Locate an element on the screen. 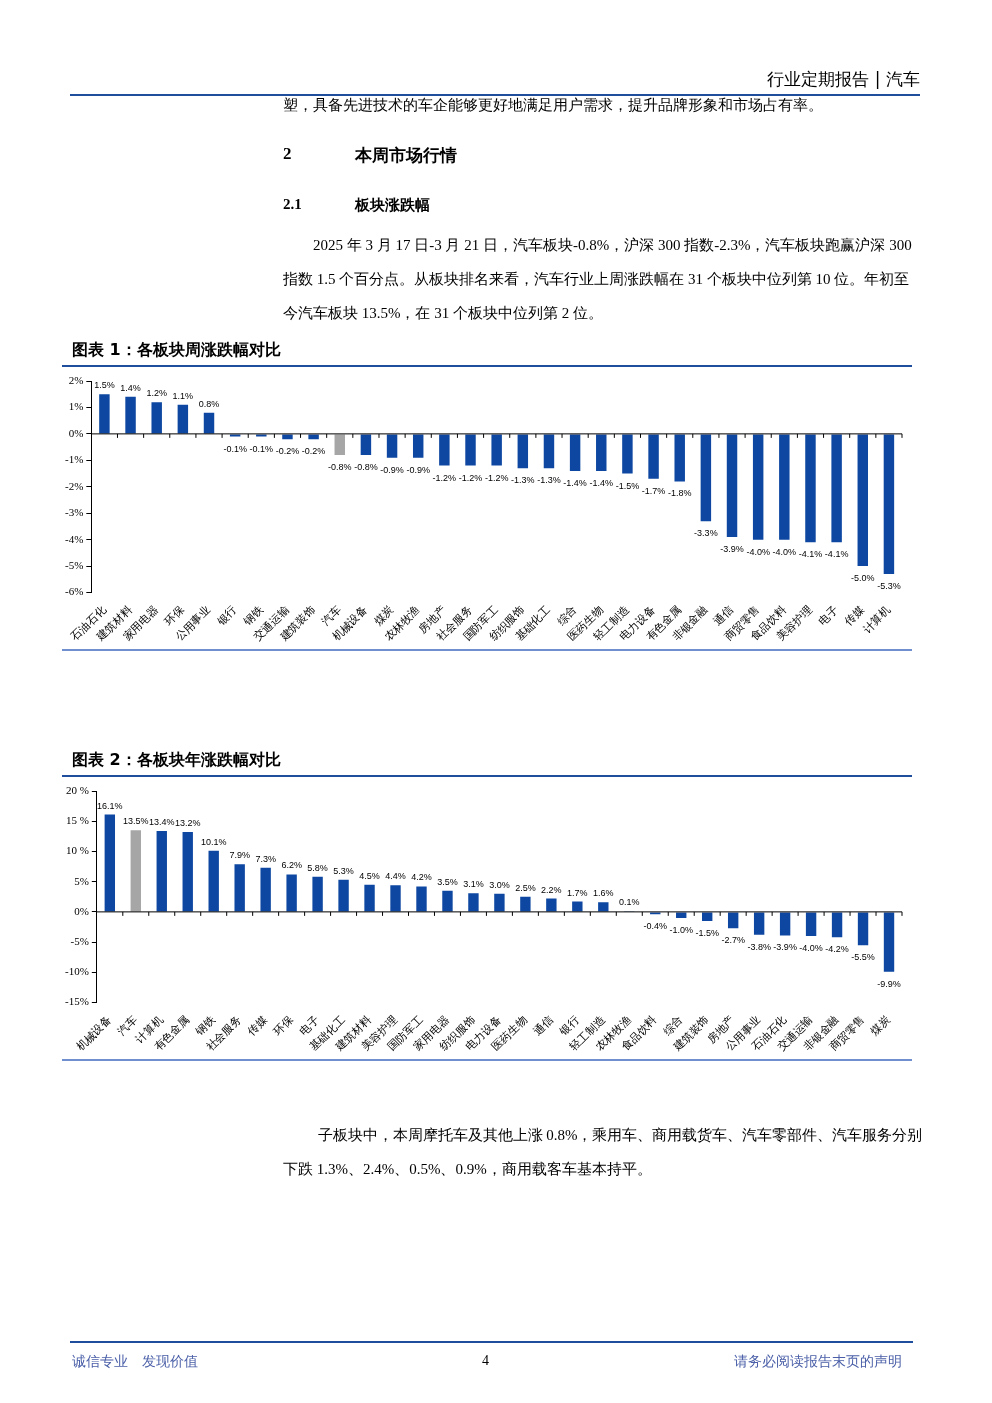 The height and width of the screenshot is (1403, 992). text: 本周市场行情 is located at coordinates (406, 155).